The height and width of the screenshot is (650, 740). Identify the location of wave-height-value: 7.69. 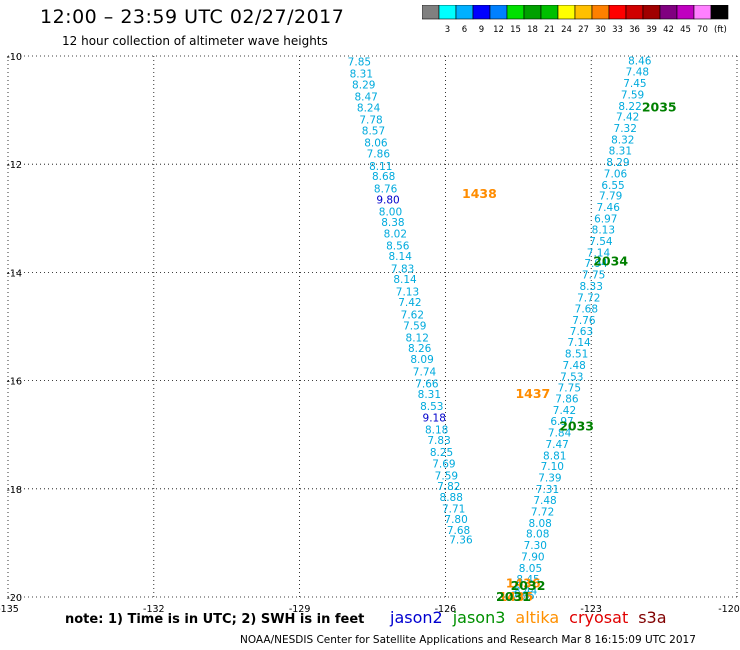
(443, 464).